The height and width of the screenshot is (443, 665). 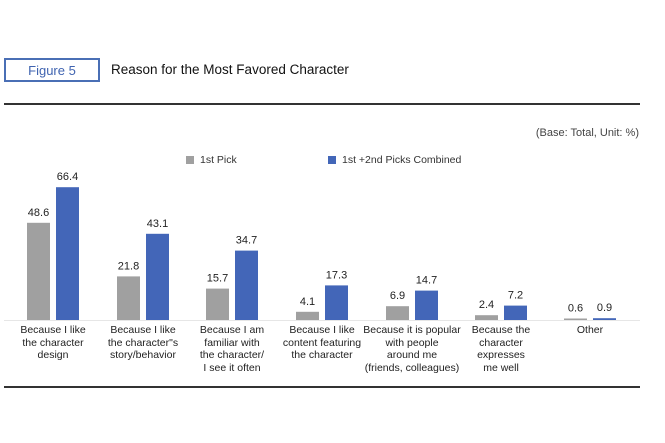 I want to click on data-label: 34.7, so click(x=246, y=241).